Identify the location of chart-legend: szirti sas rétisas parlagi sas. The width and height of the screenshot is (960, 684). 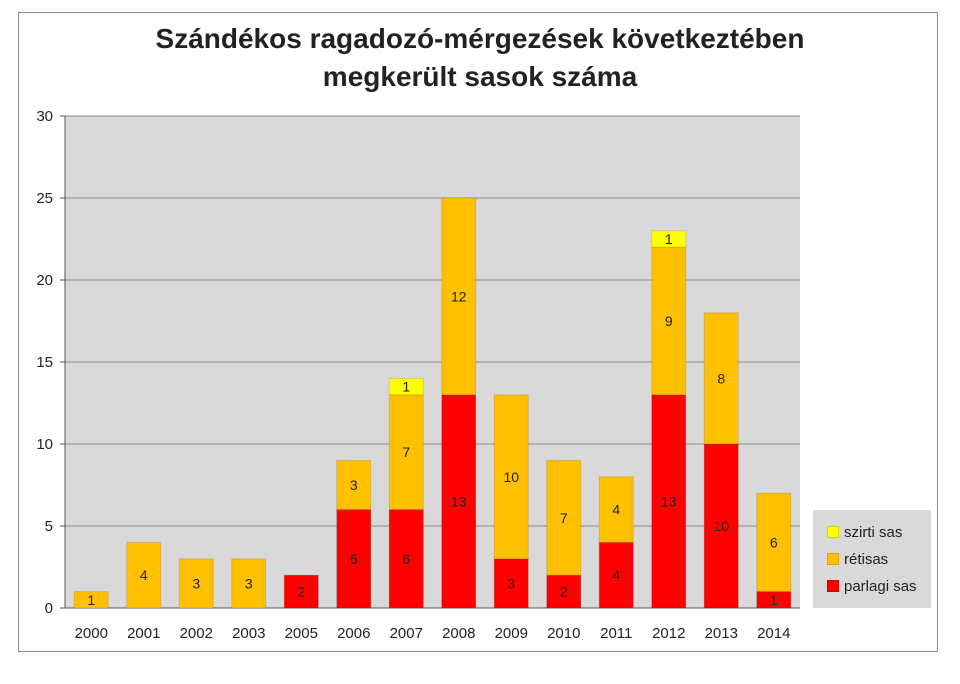
(872, 559).